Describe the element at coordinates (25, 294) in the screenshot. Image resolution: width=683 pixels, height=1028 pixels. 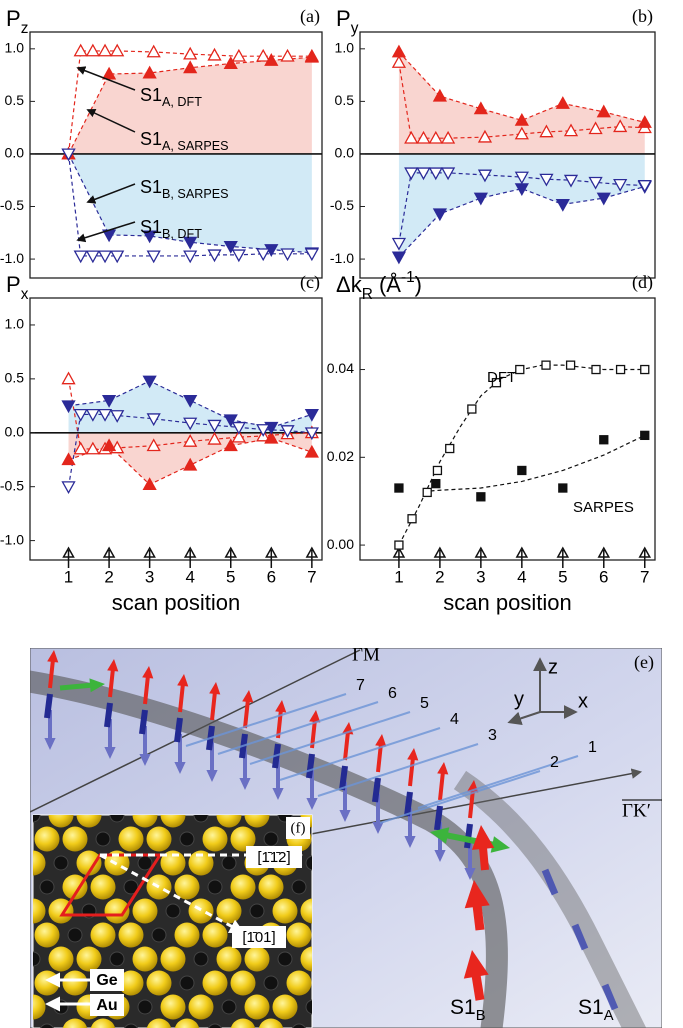
I see `text-part: x` at that location.